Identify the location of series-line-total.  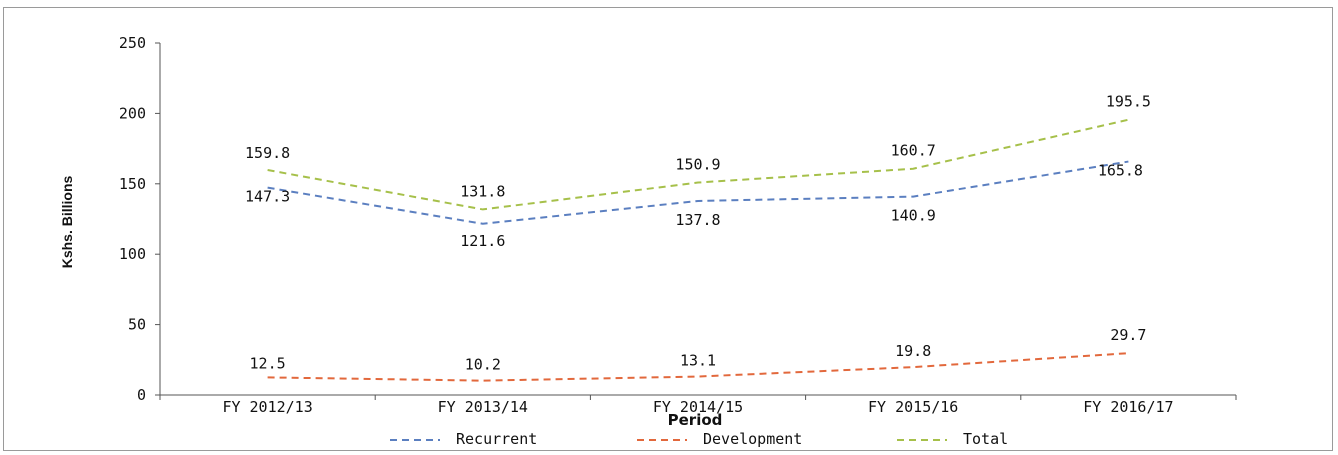
(698, 164).